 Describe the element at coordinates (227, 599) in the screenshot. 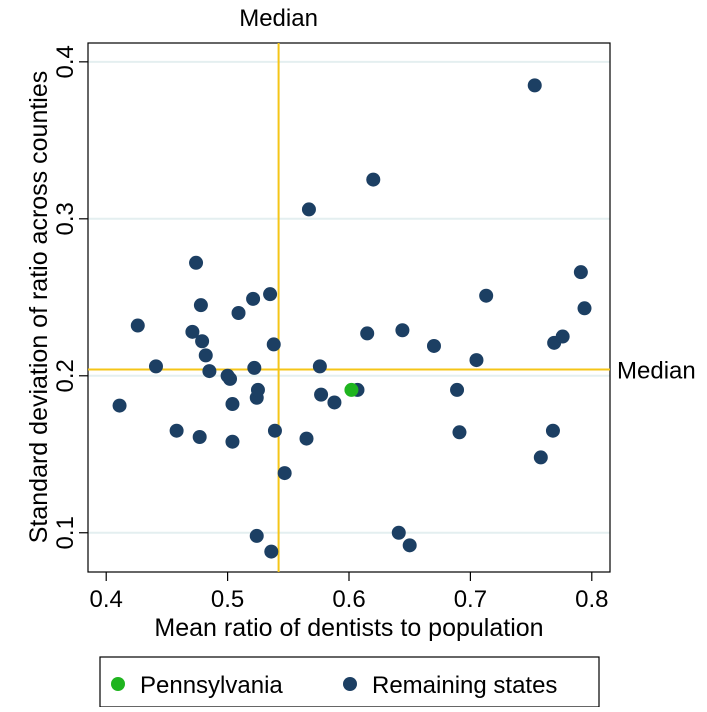

I see `x-tick-label-1: 0.5` at that location.